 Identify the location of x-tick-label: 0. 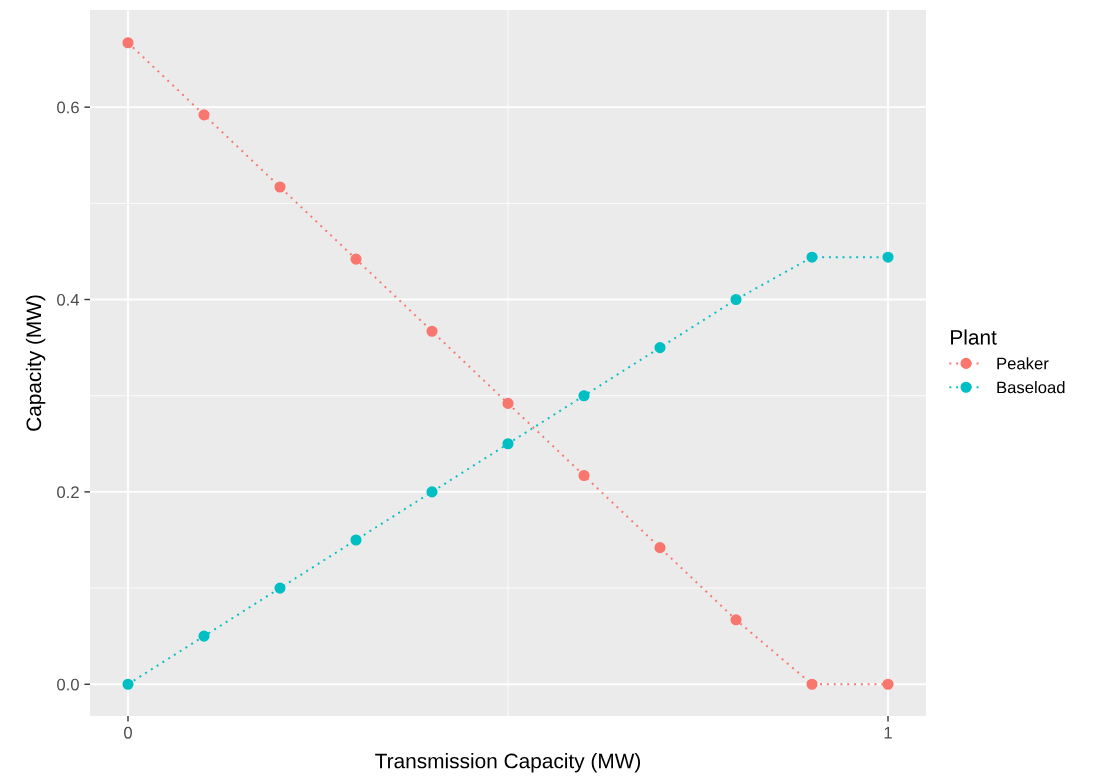
(128, 732).